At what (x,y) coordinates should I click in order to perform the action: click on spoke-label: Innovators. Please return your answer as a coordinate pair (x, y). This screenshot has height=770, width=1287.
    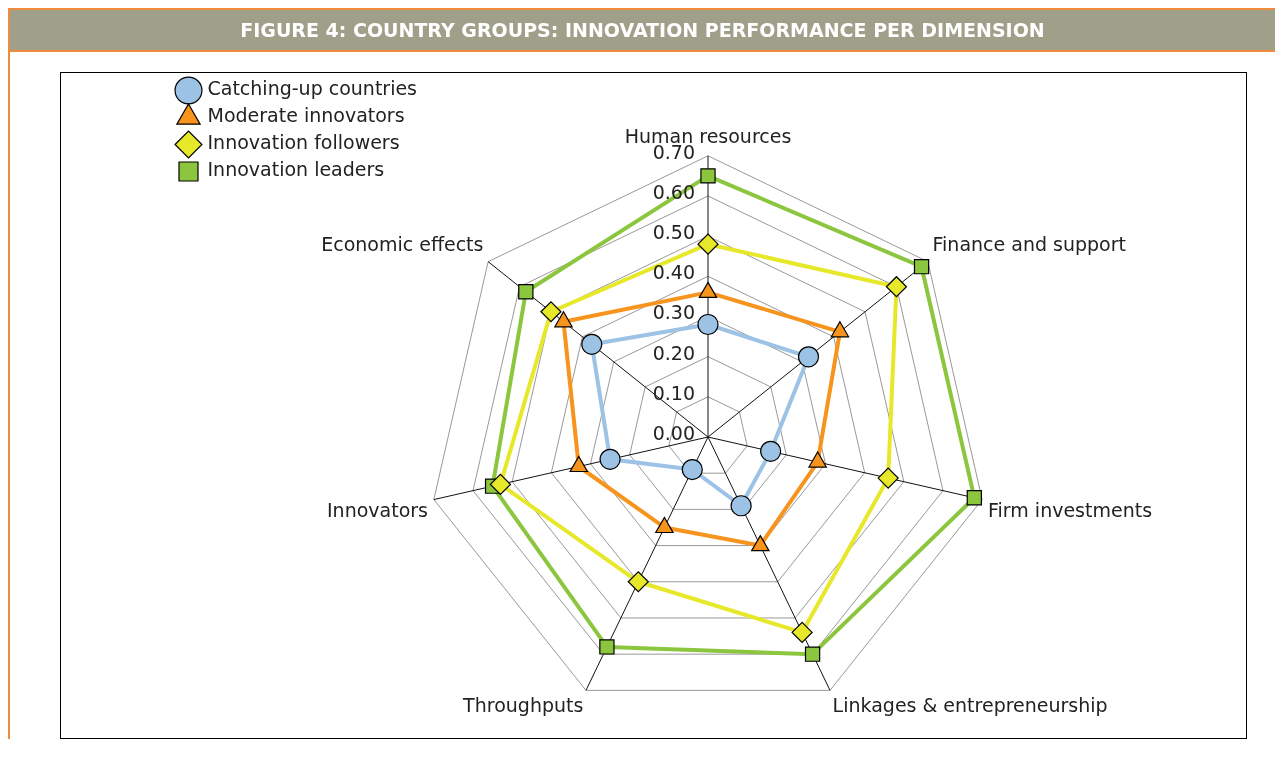
    Looking at the image, I should click on (377, 510).